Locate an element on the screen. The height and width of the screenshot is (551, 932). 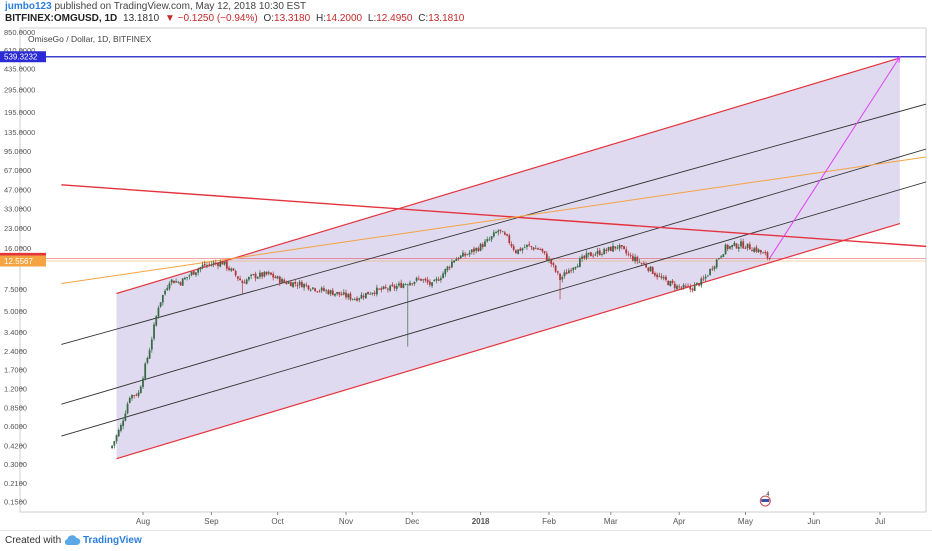
y-tick-label-19: 0.8500 is located at coordinates (15, 407).